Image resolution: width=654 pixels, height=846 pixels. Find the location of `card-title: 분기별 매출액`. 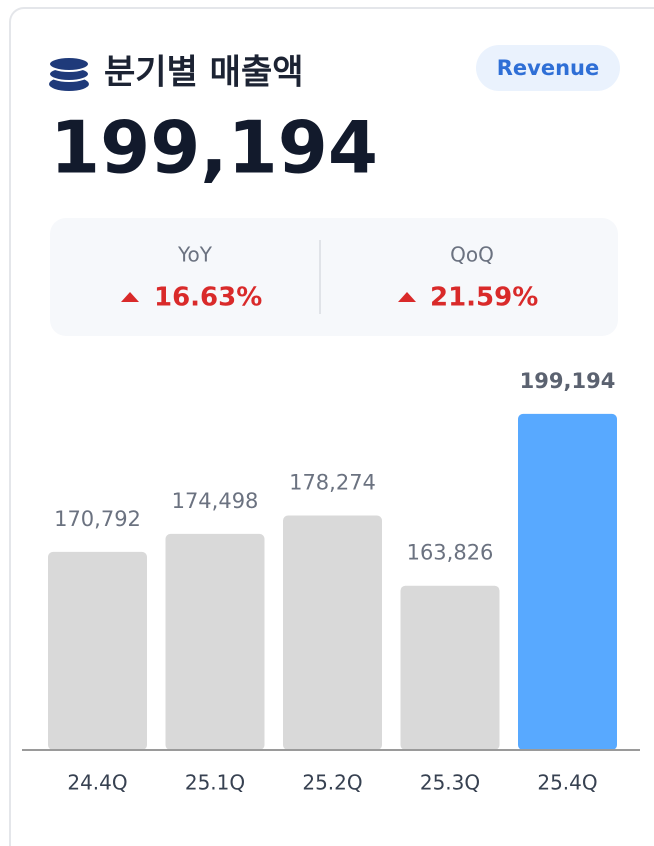

card-title: 분기별 매출액 is located at coordinates (204, 73).